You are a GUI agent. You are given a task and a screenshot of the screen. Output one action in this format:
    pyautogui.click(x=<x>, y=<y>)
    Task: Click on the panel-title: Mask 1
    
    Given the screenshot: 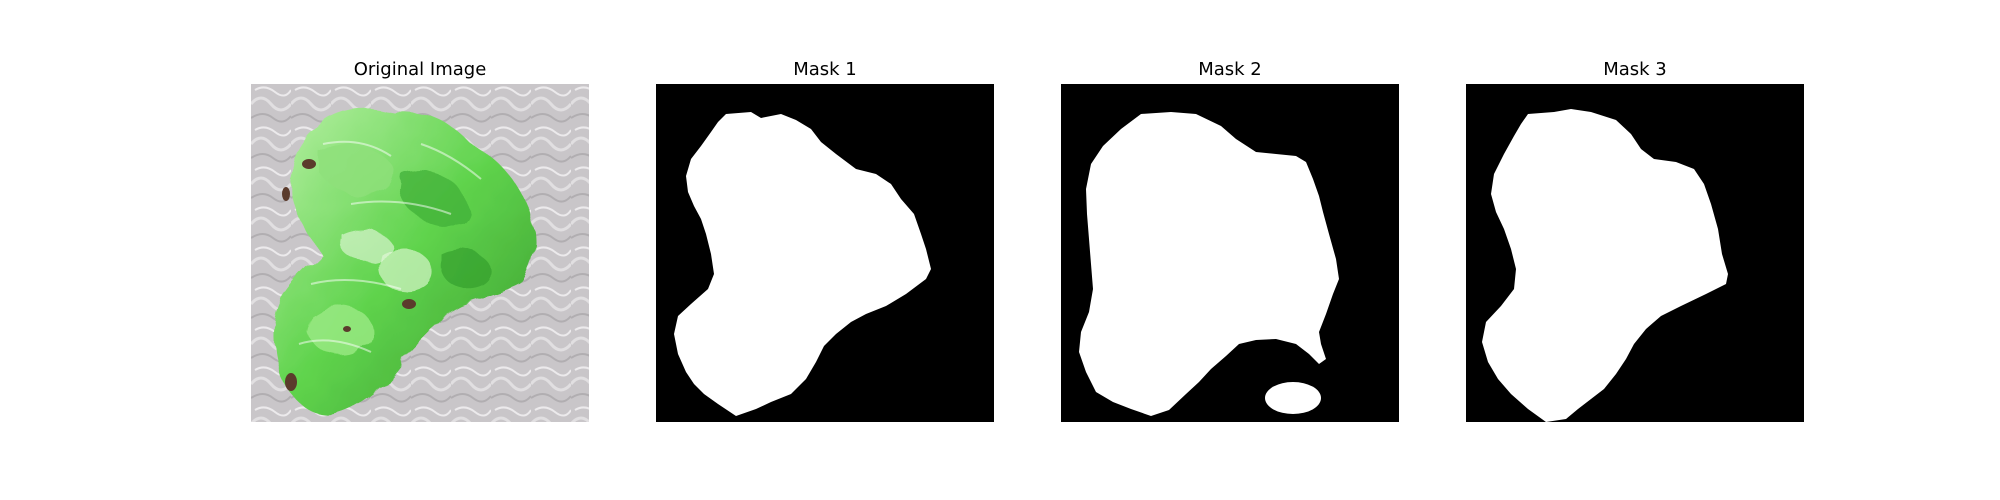 What is the action you would take?
    pyautogui.click(x=825, y=69)
    